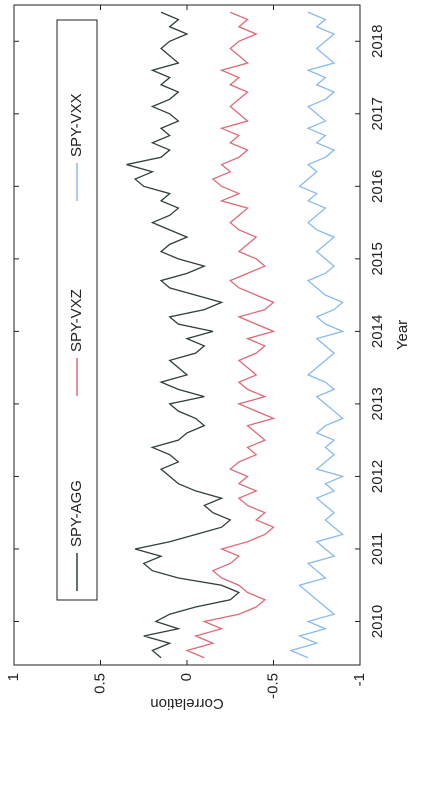  Describe the element at coordinates (377, 331) in the screenshot. I see `x-tick-label: 2014` at that location.